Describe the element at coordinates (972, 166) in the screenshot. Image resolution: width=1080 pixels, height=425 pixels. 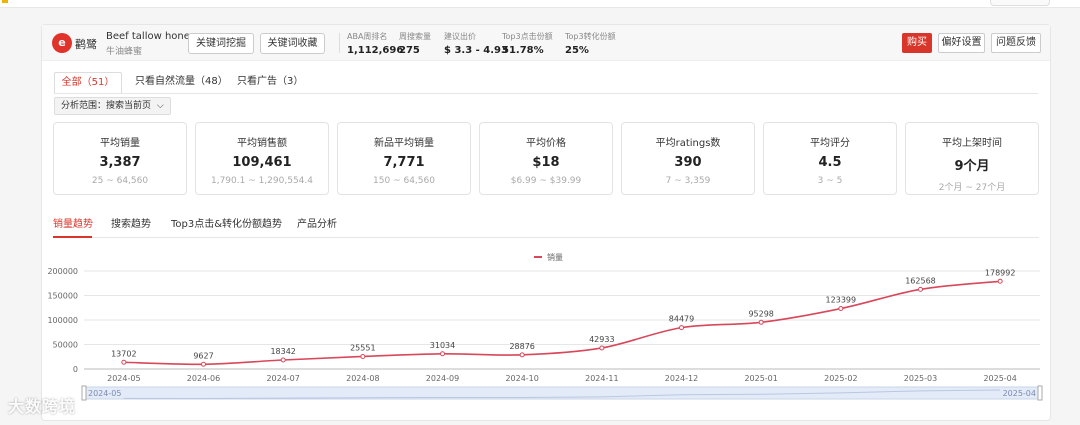
I see `card-value: 9个月` at that location.